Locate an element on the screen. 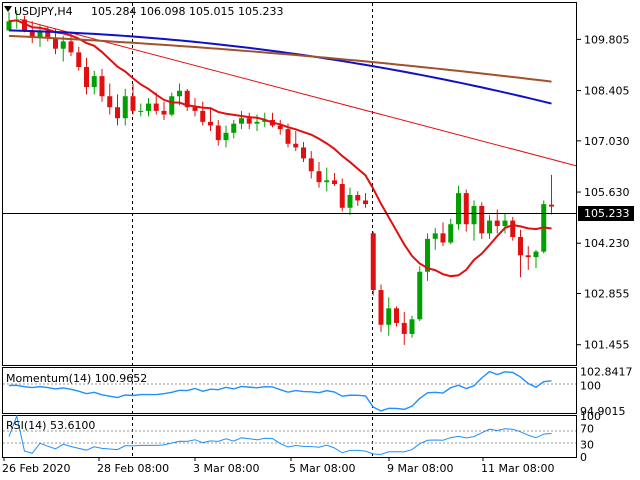 This screenshot has height=480, width=640. time-tick-label: 28 Feb 08:00 is located at coordinates (133, 468).